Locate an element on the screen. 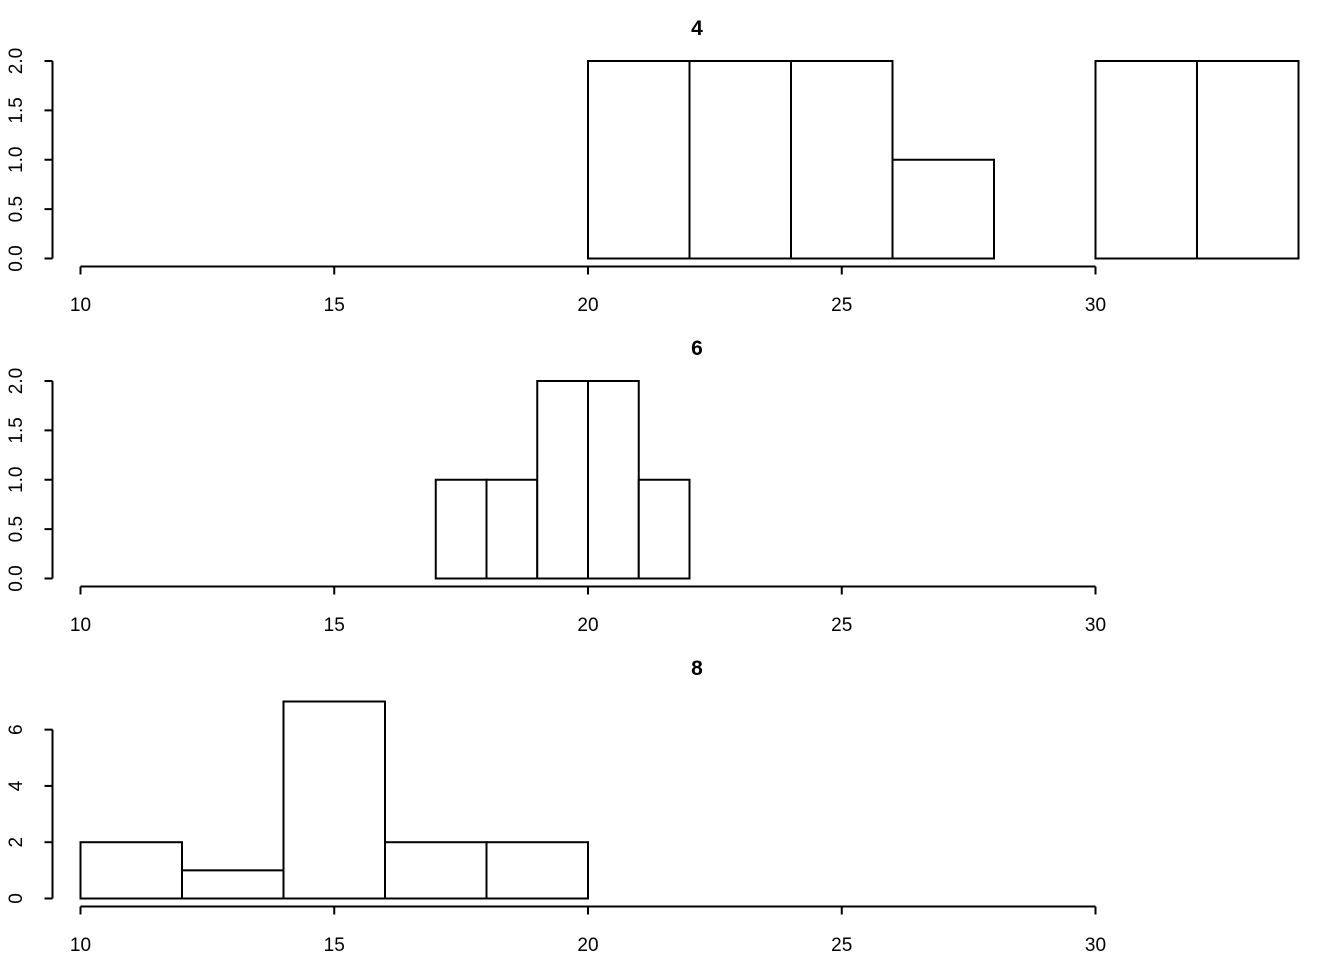 The height and width of the screenshot is (965, 1344). panel-2-x-tick-label-4: 30 is located at coordinates (1095, 945).